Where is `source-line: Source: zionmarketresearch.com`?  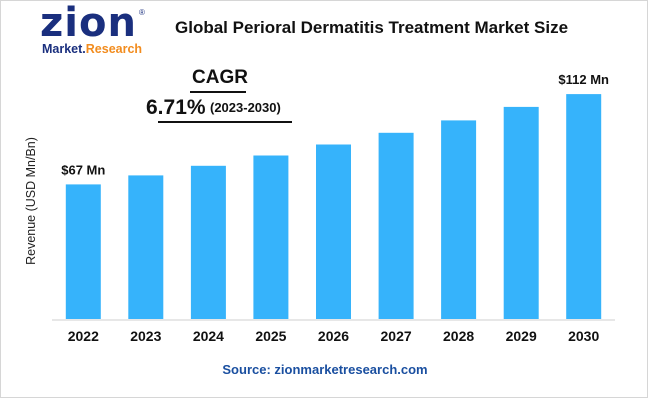
source-line: Source: zionmarketresearch.com is located at coordinates (325, 369).